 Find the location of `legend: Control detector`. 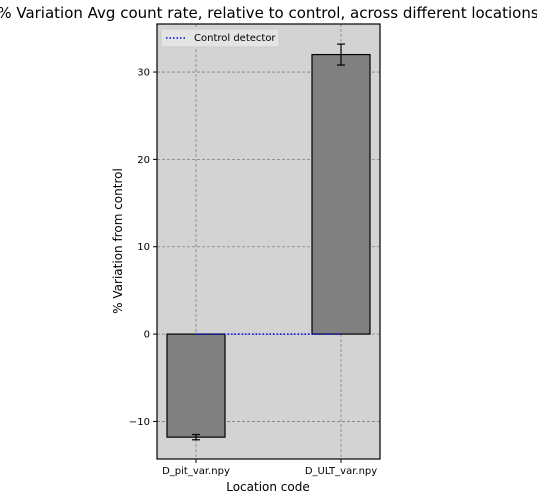

legend: Control detector is located at coordinates (220, 38).